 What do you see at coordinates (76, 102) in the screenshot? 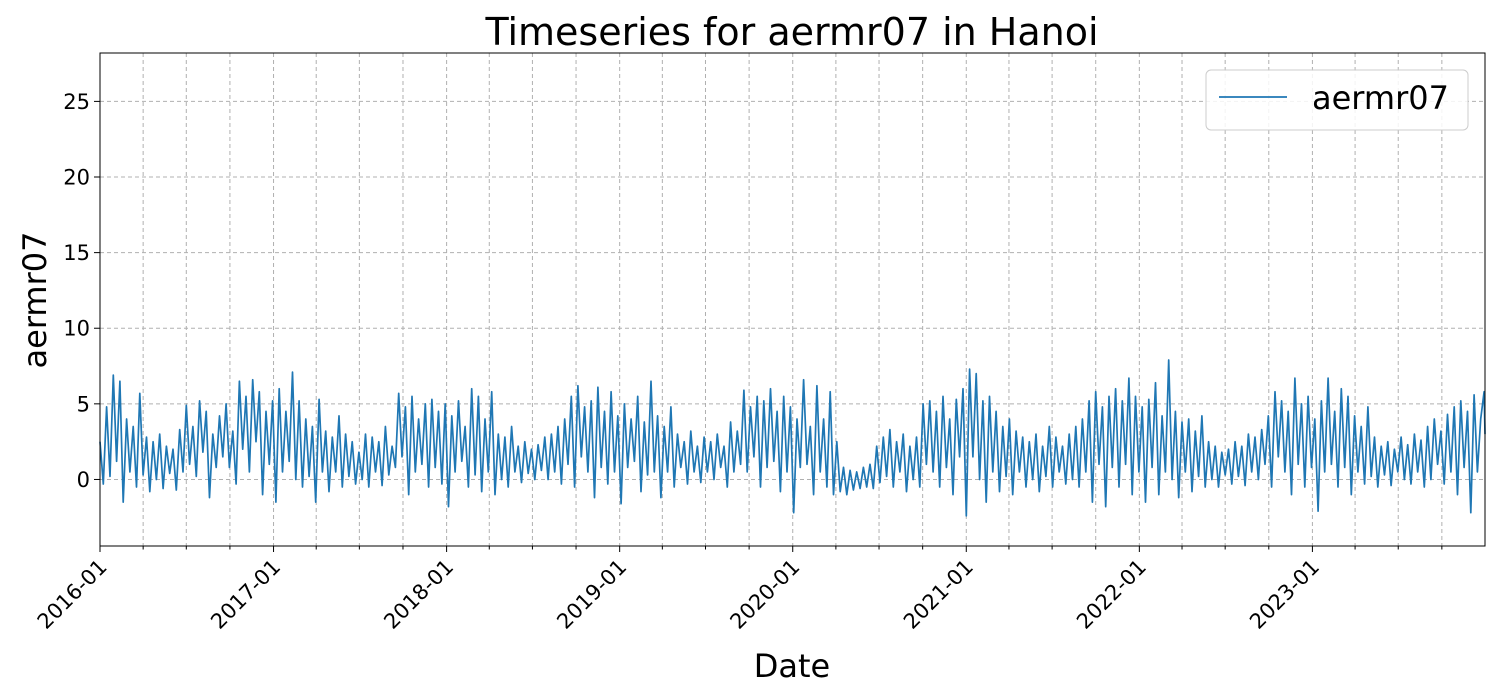
I see `y-tick-label: 25` at bounding box center [76, 102].